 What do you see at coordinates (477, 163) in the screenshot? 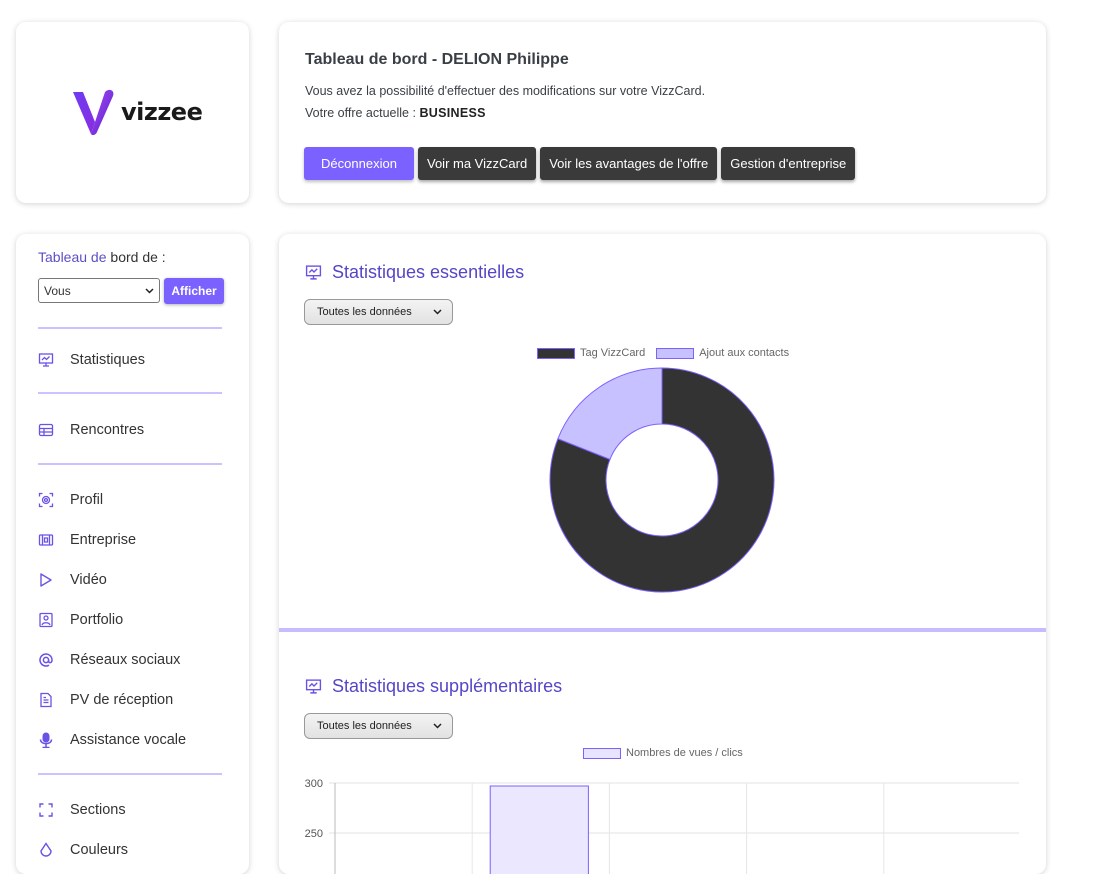
I see `view-vizzcard-button: Voir ma VizzCard` at bounding box center [477, 163].